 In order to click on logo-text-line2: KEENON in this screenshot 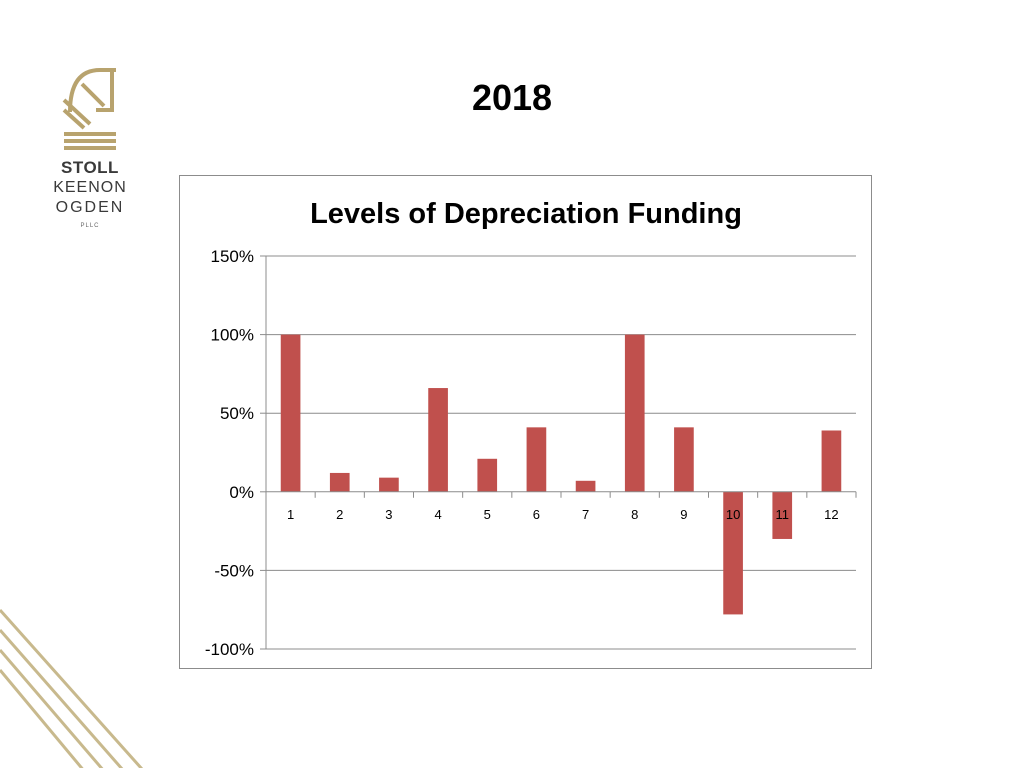, I will do `click(90, 187)`.